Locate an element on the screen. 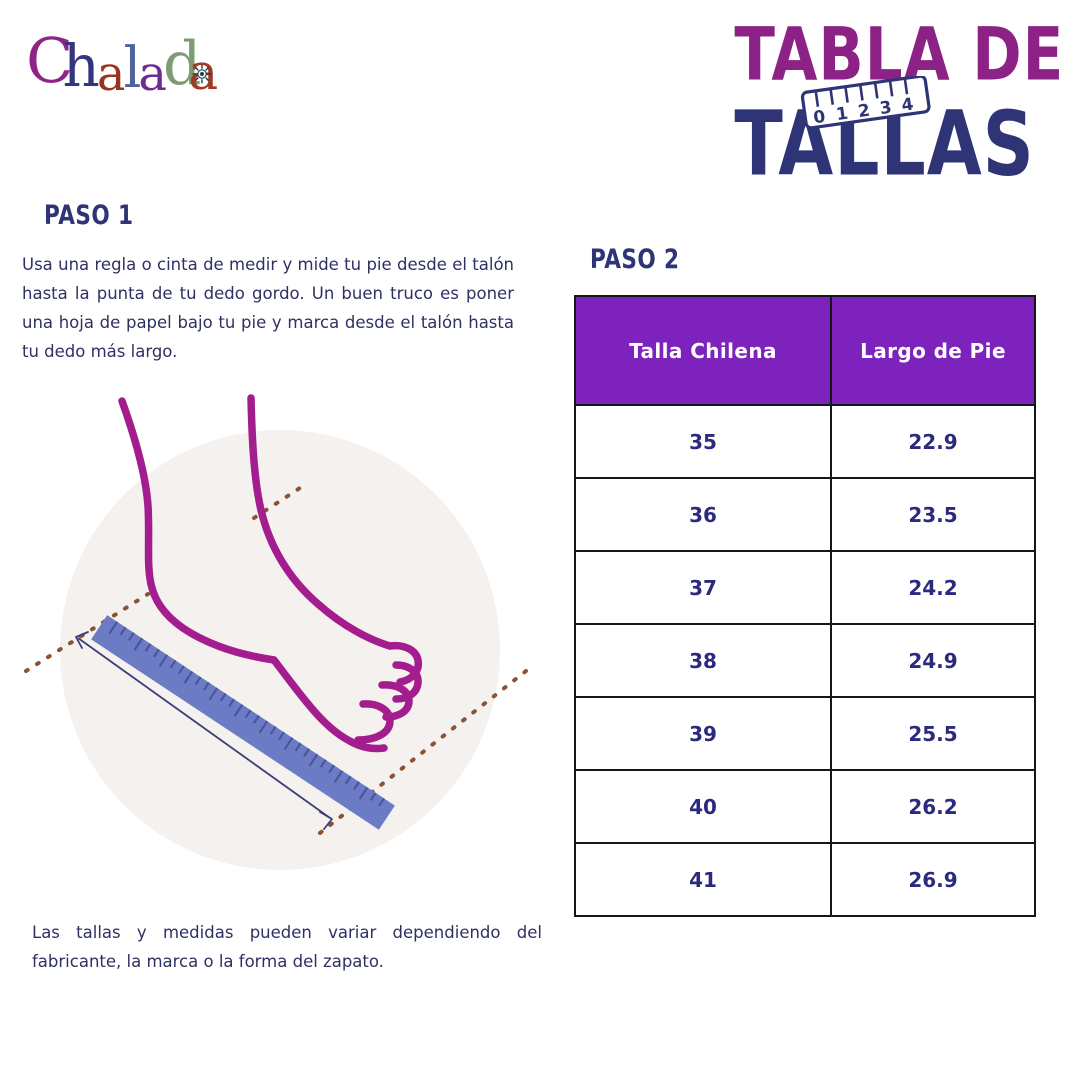 The image size is (1080, 1080). table-row: 41 26.9 is located at coordinates (805, 879).